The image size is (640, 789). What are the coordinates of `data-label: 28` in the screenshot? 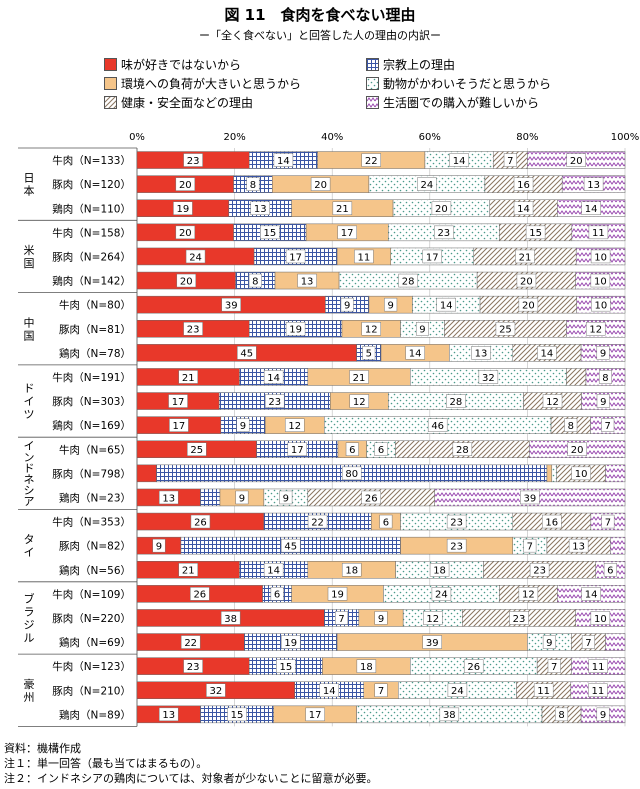 It's located at (456, 402).